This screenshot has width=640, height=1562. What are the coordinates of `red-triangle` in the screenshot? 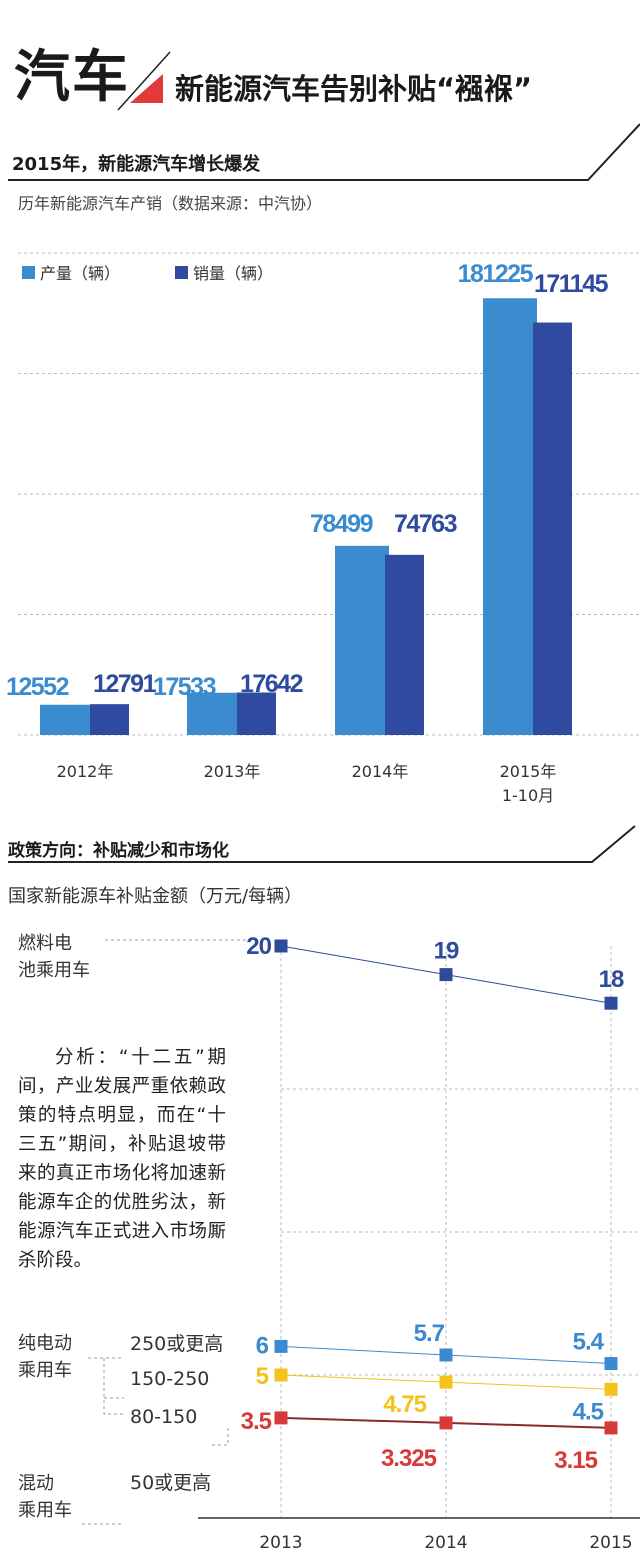 It's located at (146, 88).